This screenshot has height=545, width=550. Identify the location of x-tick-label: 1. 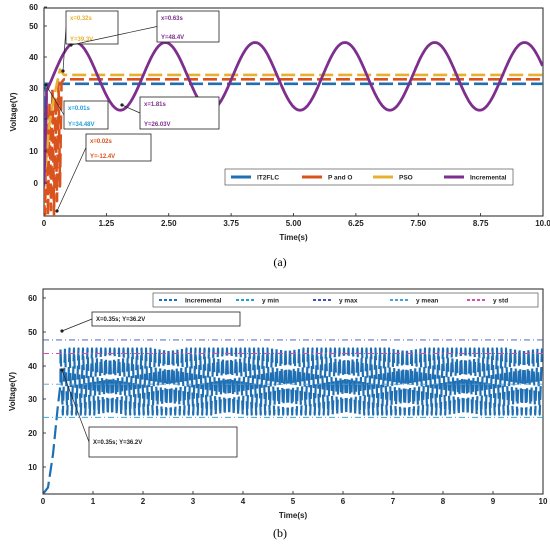
(93, 501).